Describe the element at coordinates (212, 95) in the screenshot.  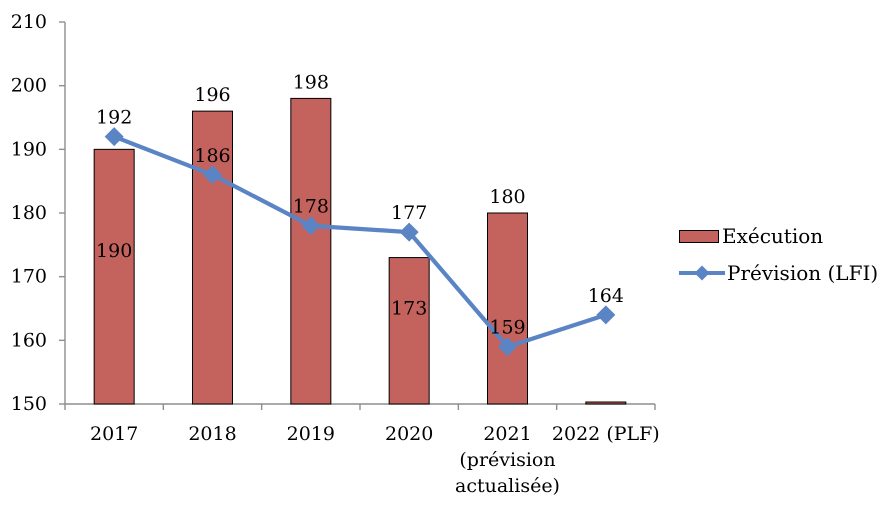
I see `bar-data-label: 196` at that location.